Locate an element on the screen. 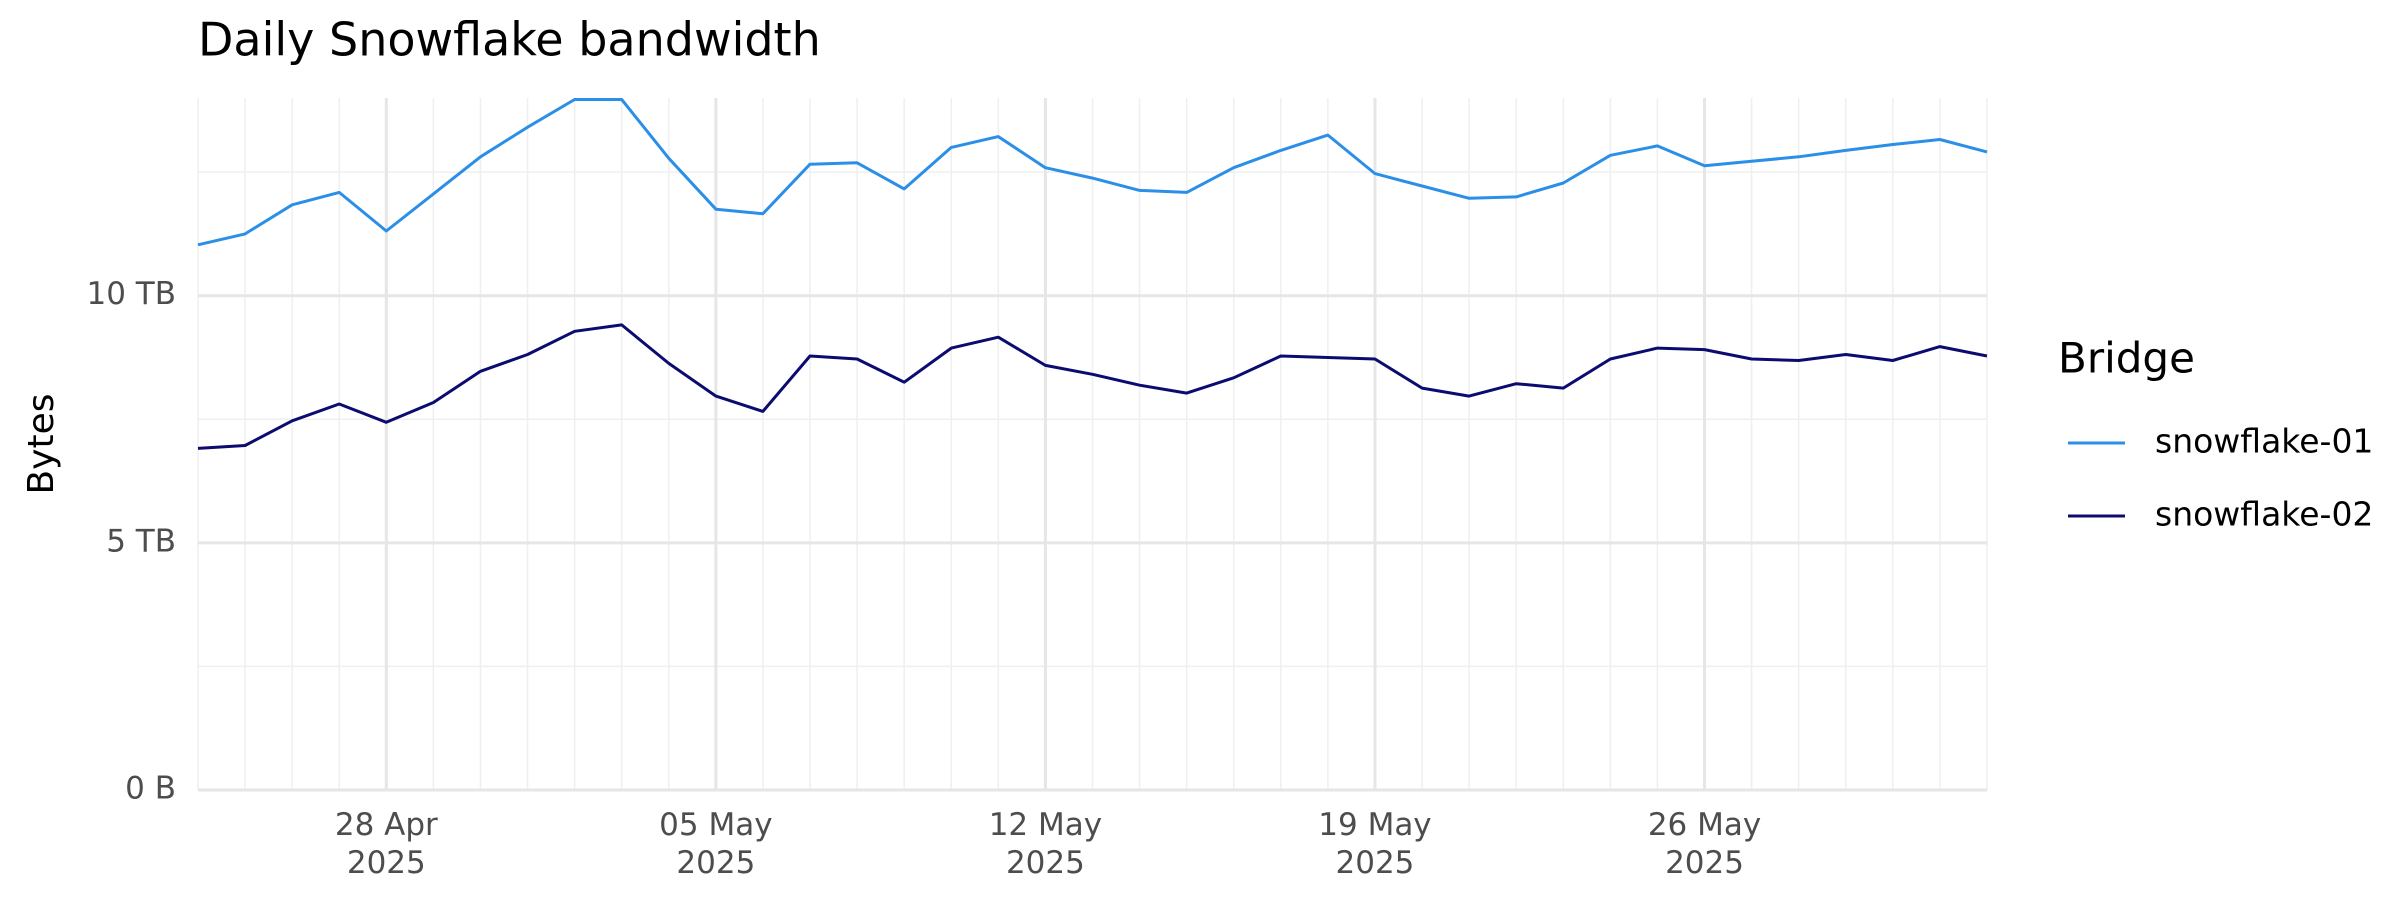  x-tick-label: 12 May 2025 is located at coordinates (1045, 844).